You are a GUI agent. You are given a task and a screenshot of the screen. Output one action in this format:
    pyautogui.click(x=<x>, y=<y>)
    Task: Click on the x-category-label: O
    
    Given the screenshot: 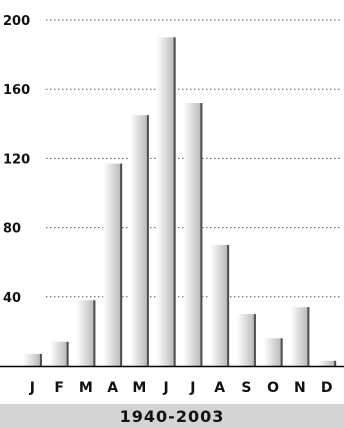 What is the action you would take?
    pyautogui.click(x=273, y=388)
    